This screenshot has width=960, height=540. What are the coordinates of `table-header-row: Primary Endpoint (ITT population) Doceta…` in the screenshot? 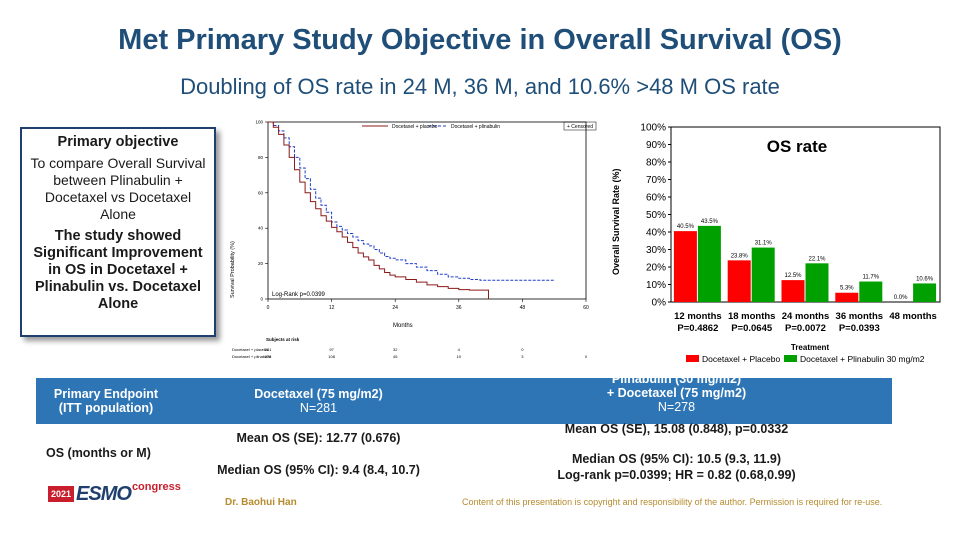 It's located at (464, 398).